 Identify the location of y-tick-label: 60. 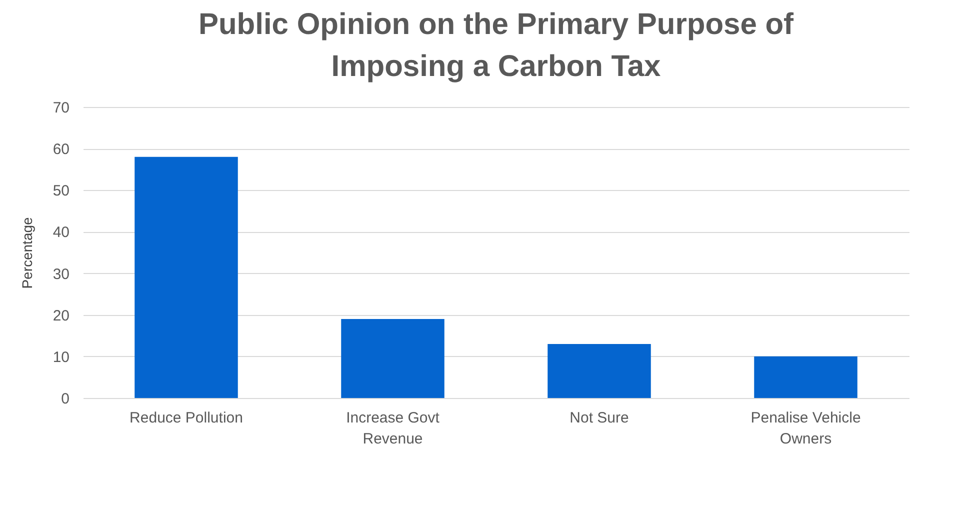
(61, 149).